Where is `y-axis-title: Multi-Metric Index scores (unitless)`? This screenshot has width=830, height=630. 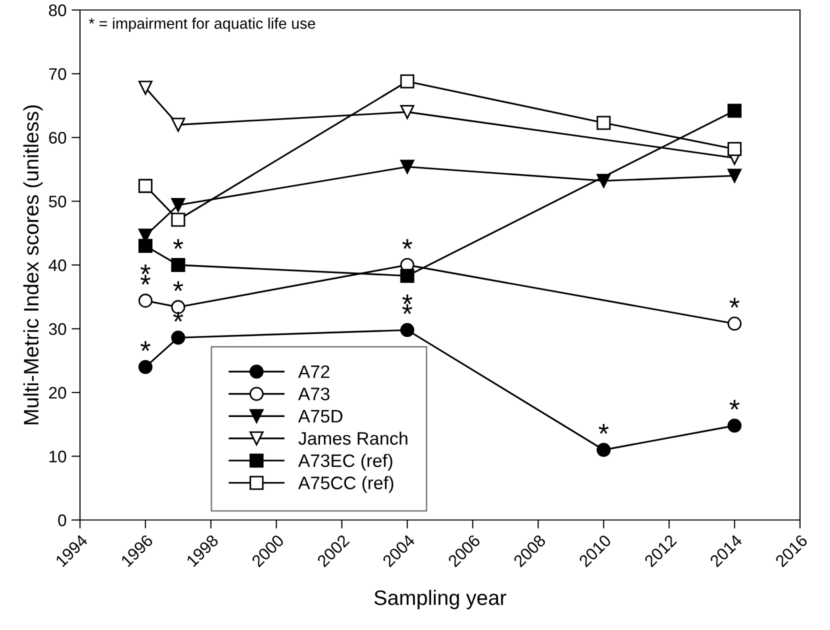 y-axis-title: Multi-Metric Index scores (unitless) is located at coordinates (33, 264).